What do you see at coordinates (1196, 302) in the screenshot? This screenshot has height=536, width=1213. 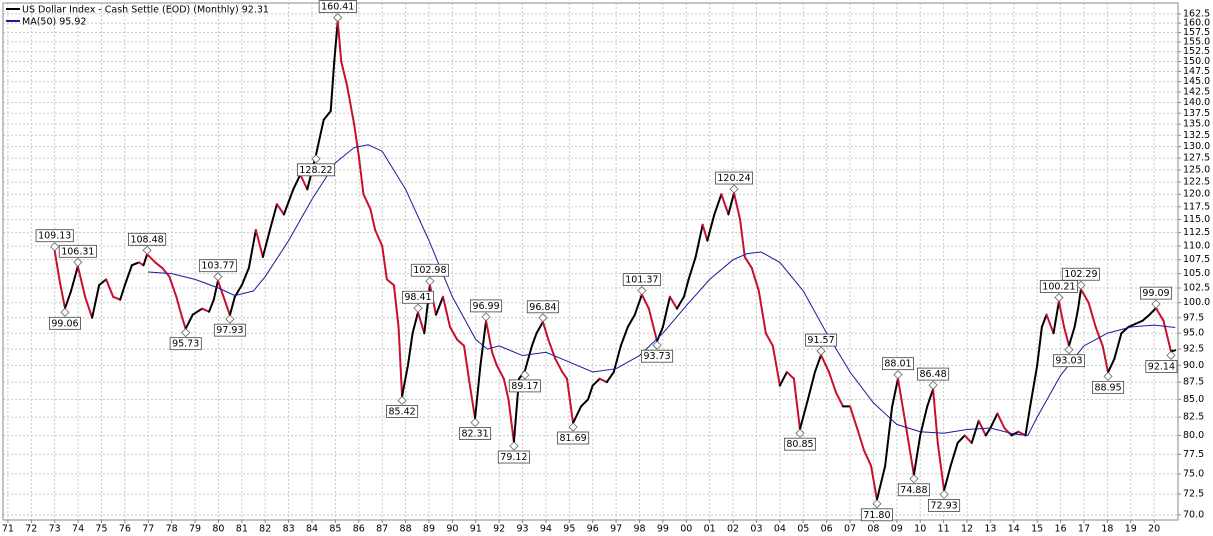 I see `y-tick-label: 100.0` at bounding box center [1196, 302].